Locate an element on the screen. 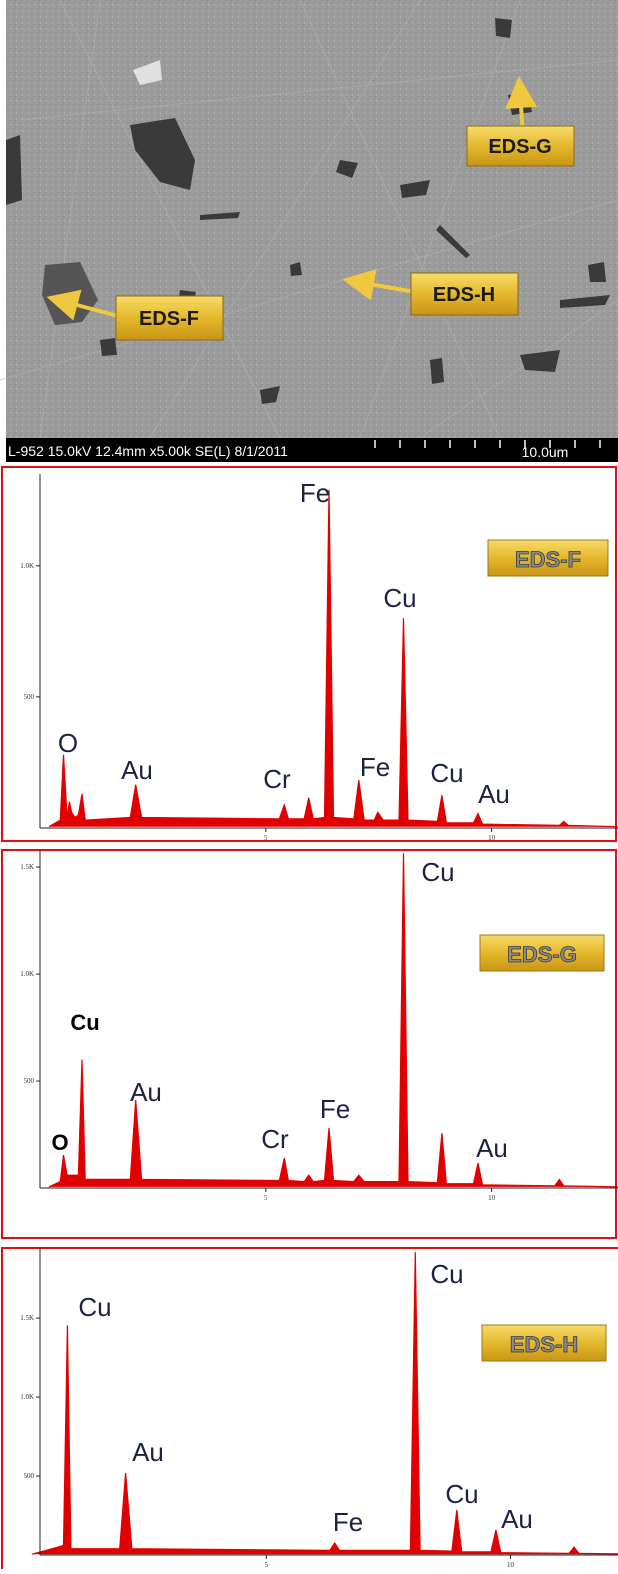 Image resolution: width=618 pixels, height=1574 pixels. sem-label: EDS-G is located at coordinates (519, 147).